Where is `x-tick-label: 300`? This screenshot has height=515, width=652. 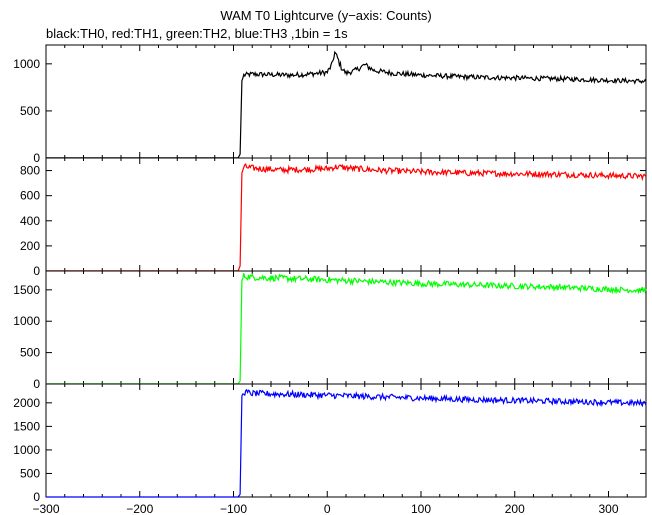 x-tick-label: 300 is located at coordinates (608, 508).